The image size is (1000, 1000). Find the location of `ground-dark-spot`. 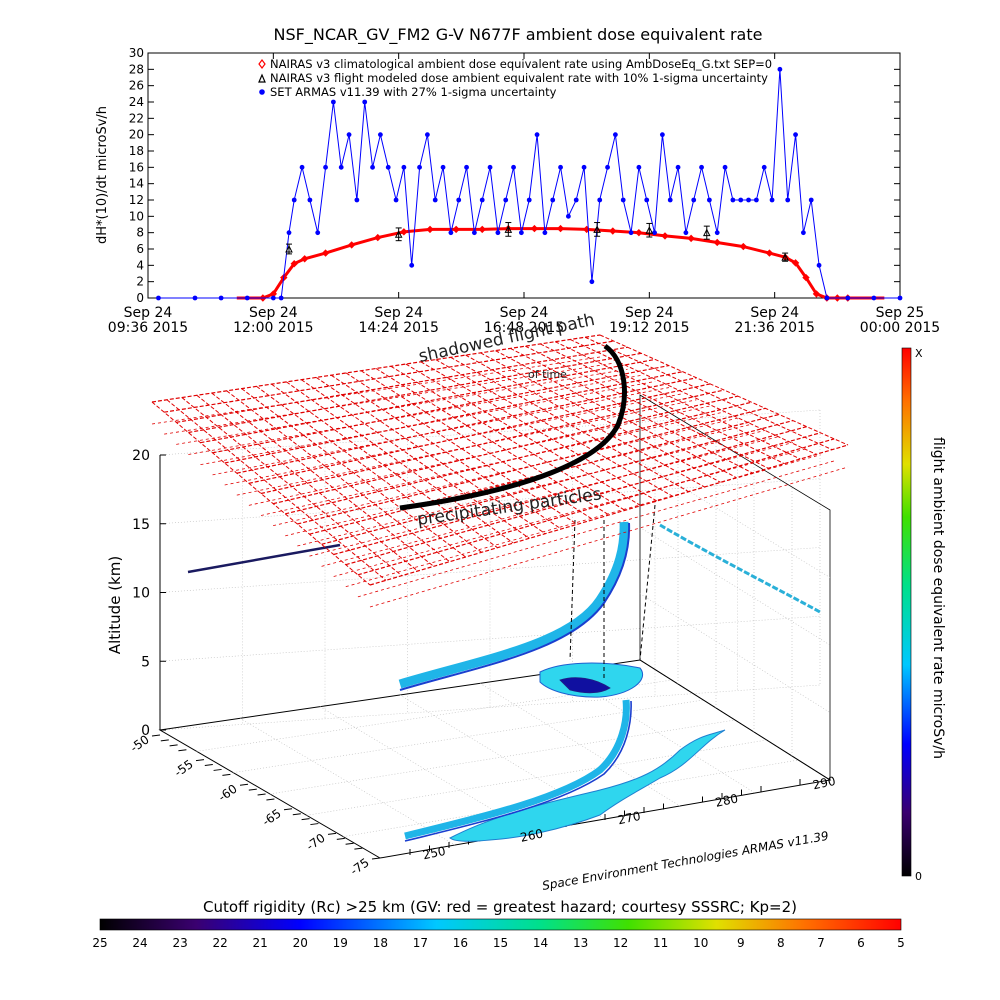

ground-dark-spot is located at coordinates (585, 685).